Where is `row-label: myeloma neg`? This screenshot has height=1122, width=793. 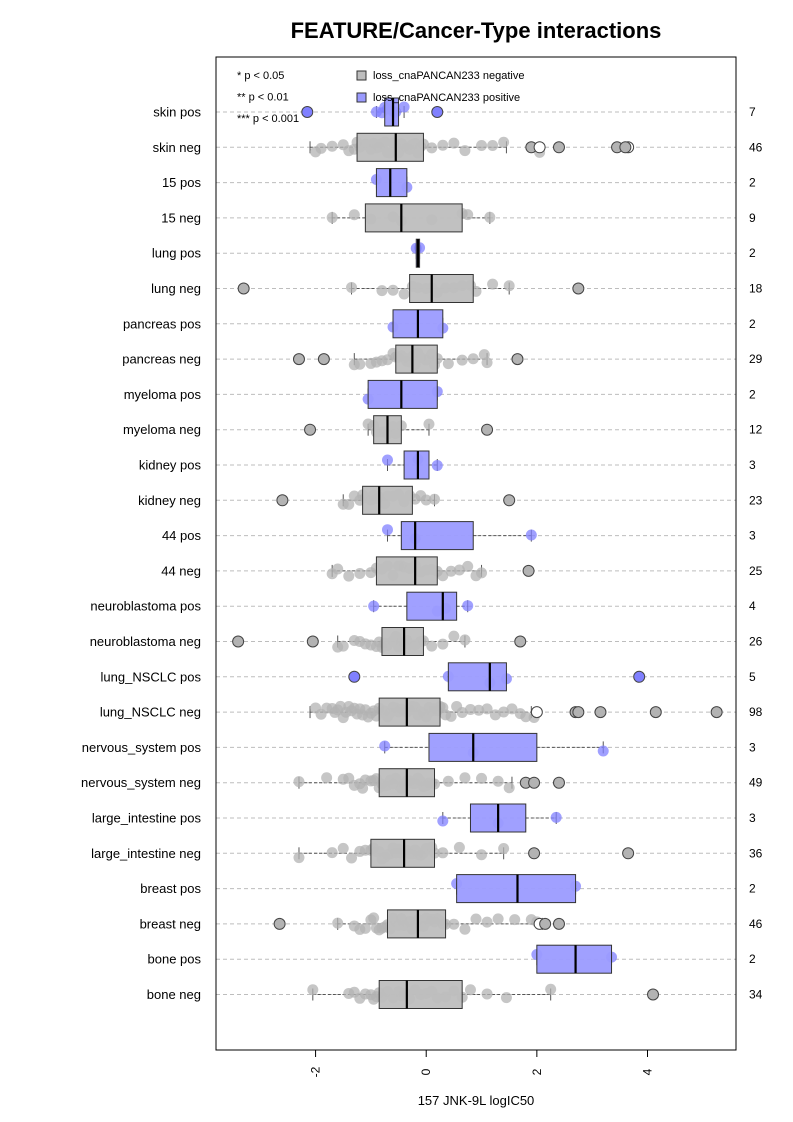
row-label: myeloma neg is located at coordinates (162, 429).